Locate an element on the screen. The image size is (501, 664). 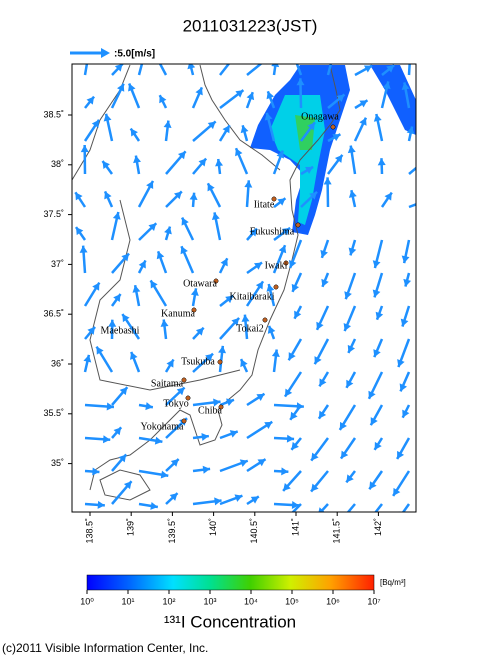
colorbar-label: 10⁰ is located at coordinates (87, 601).